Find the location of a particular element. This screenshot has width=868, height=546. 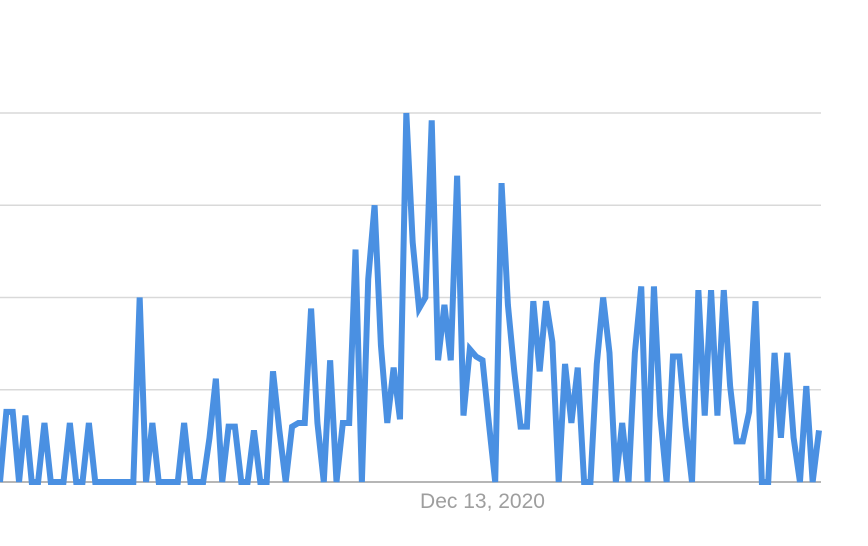

x-tick-label: Dec 13, 2020 is located at coordinates (482, 501).